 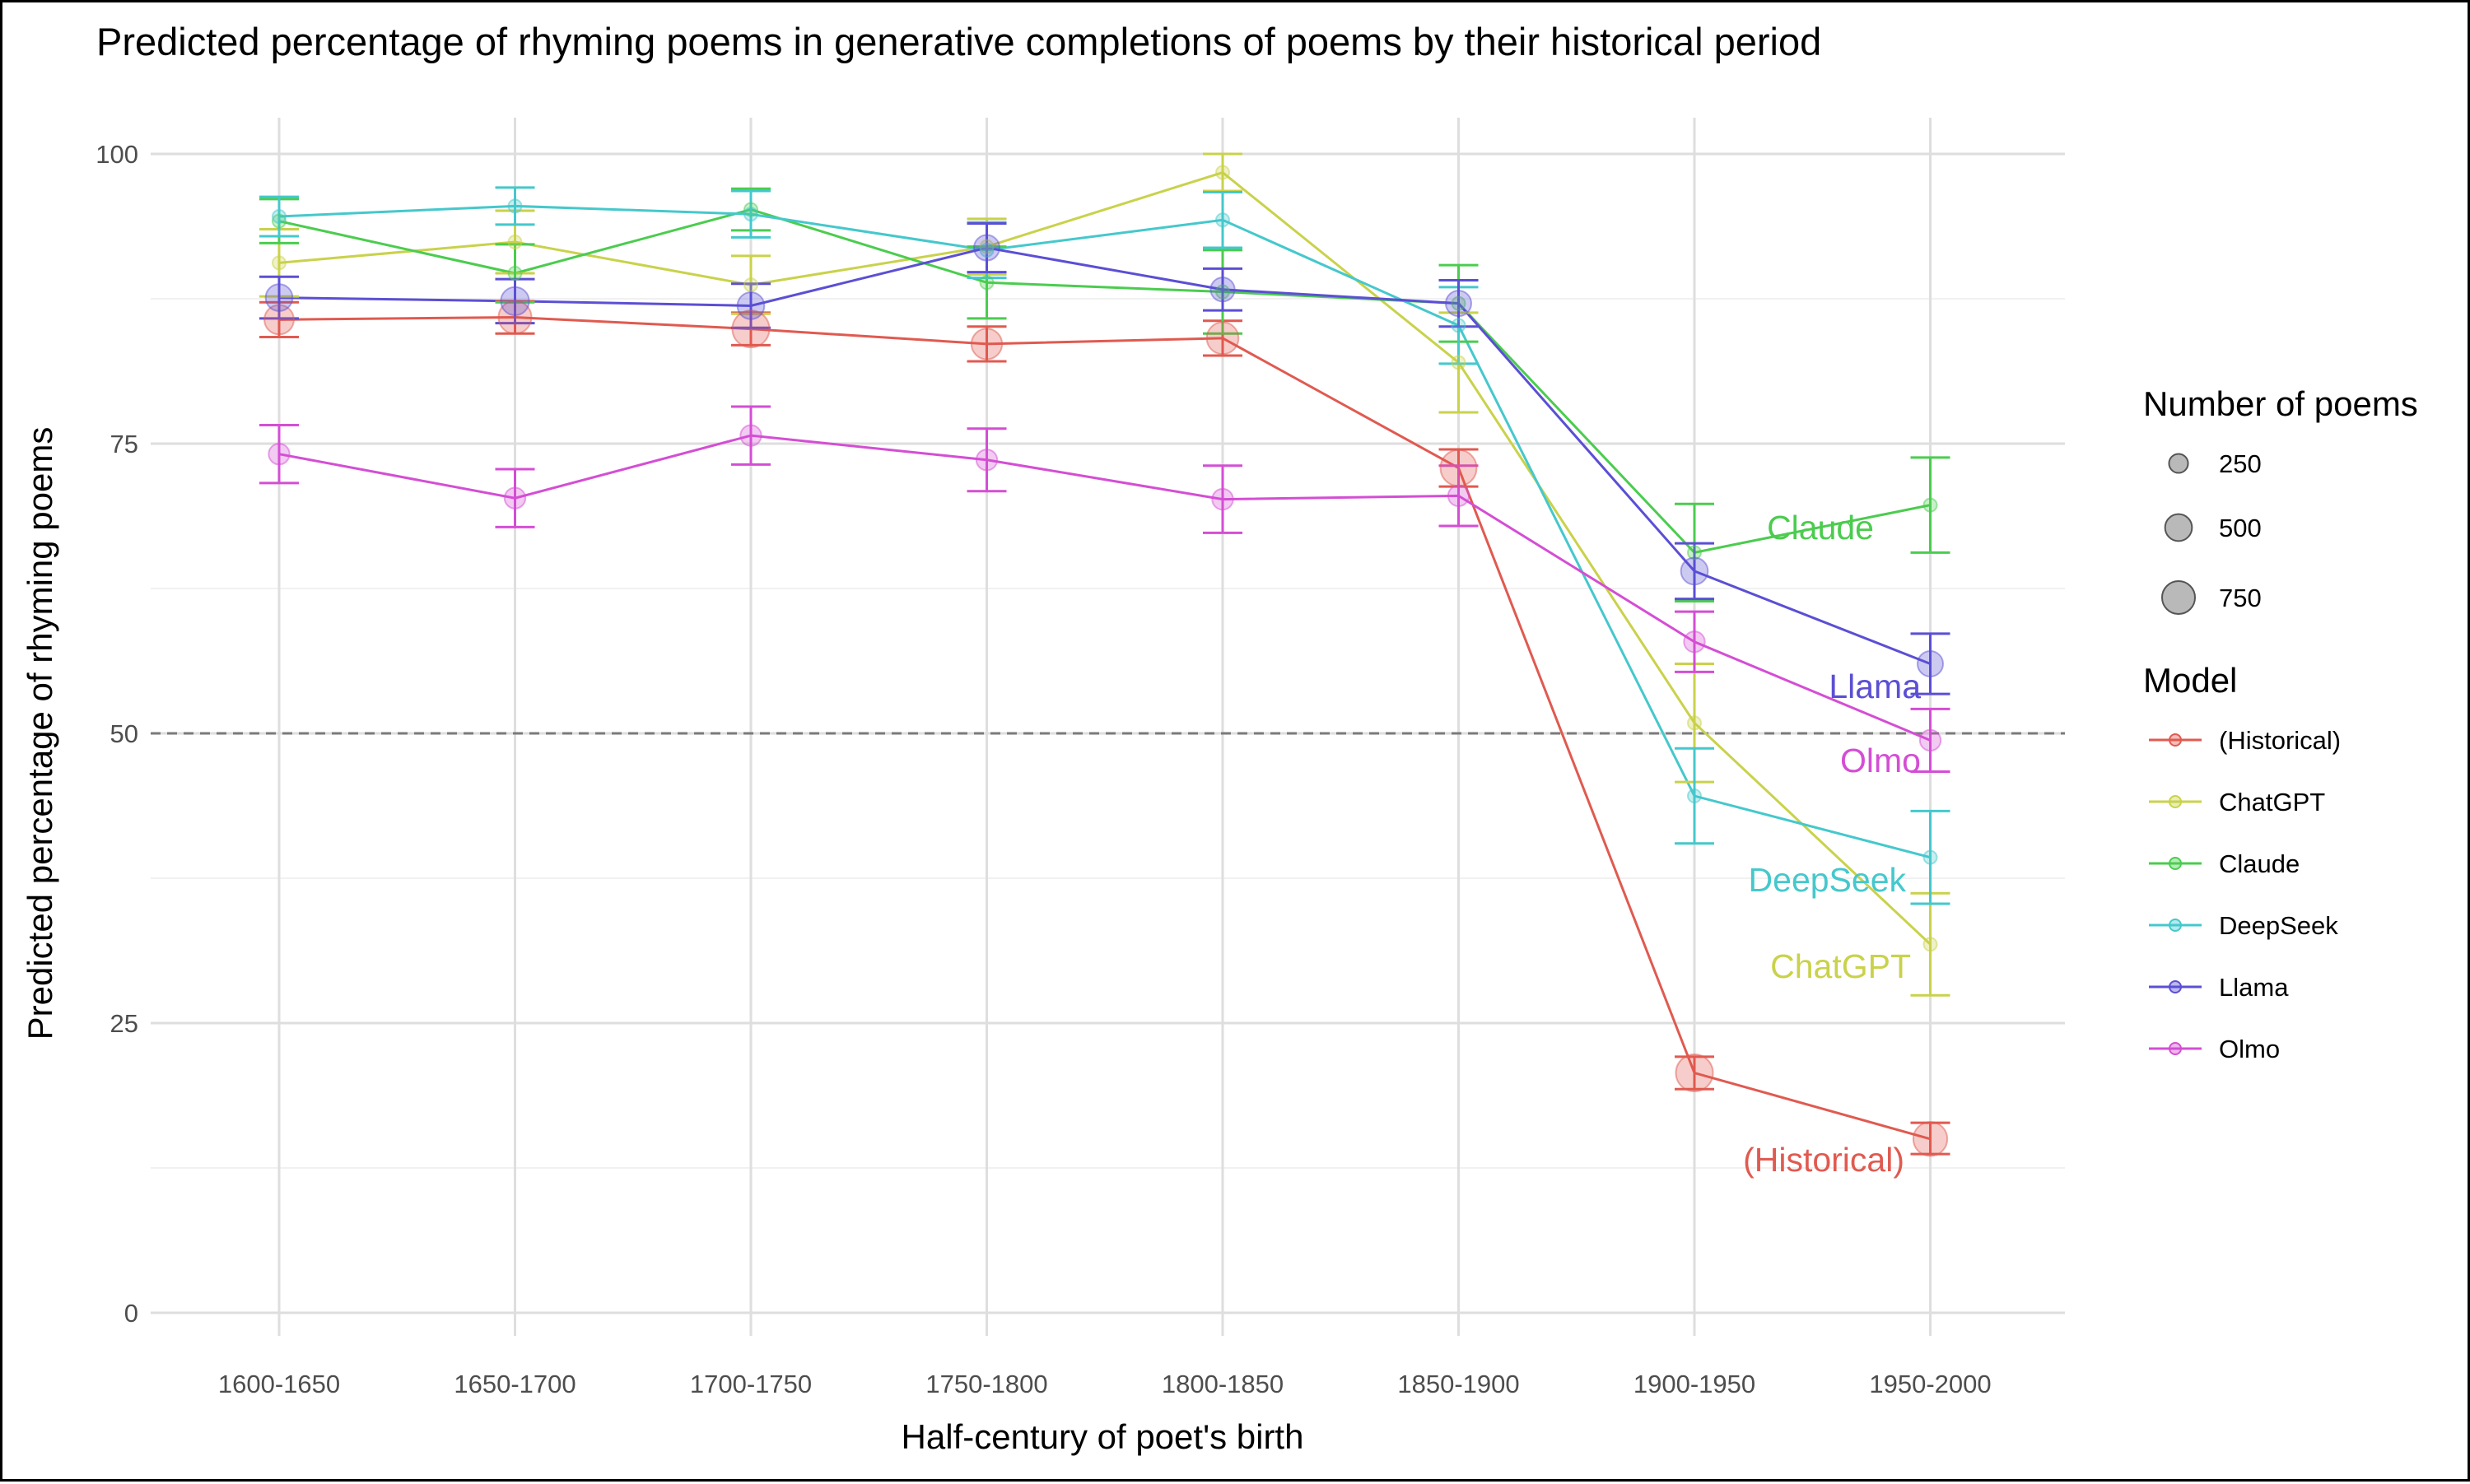 I want to click on x-tick-label: 1950-2000, so click(x=1930, y=1384).